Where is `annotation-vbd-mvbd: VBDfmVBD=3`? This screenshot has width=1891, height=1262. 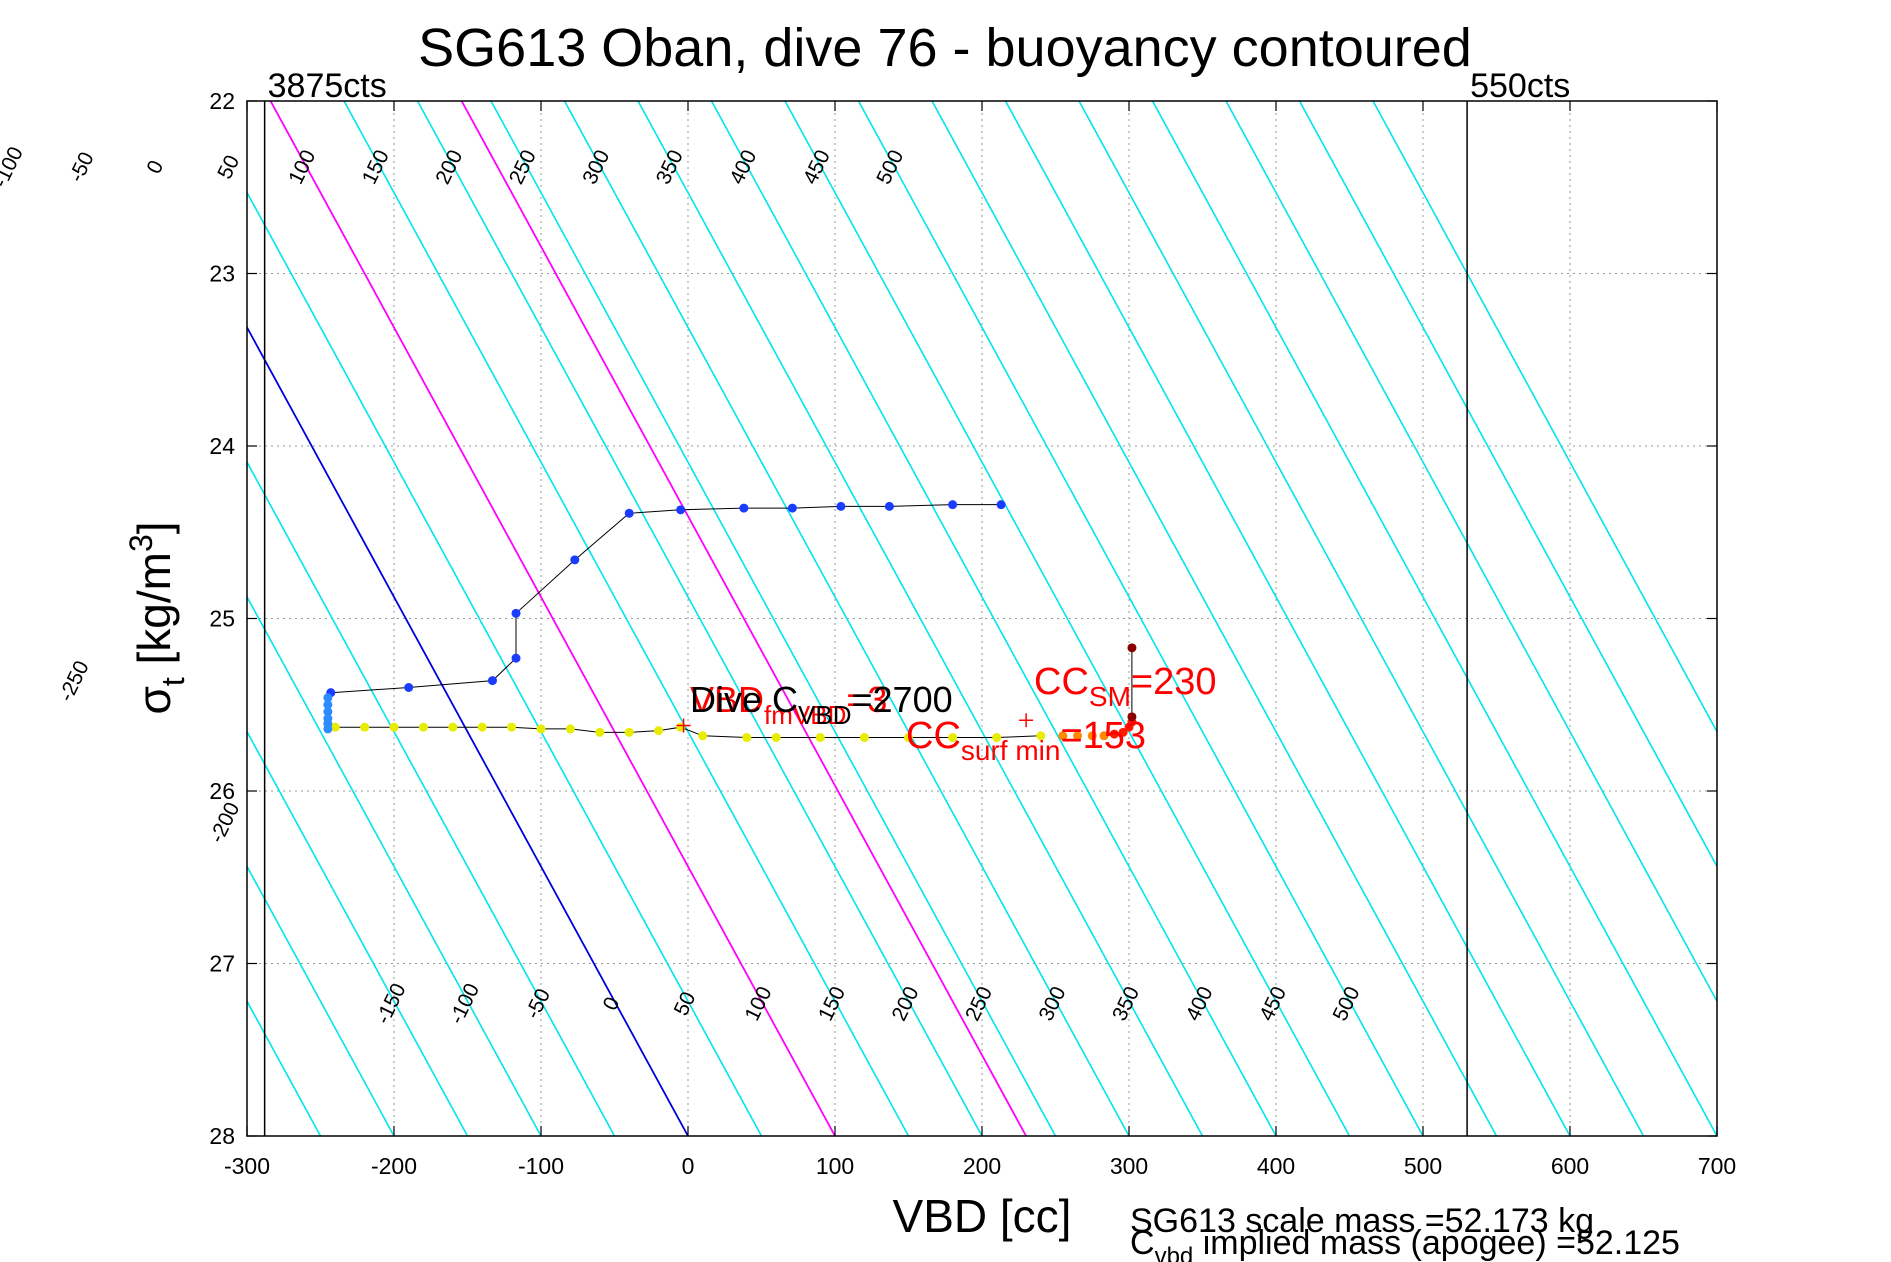 annotation-vbd-mvbd: VBDfmVBD=3 is located at coordinates (788, 704).